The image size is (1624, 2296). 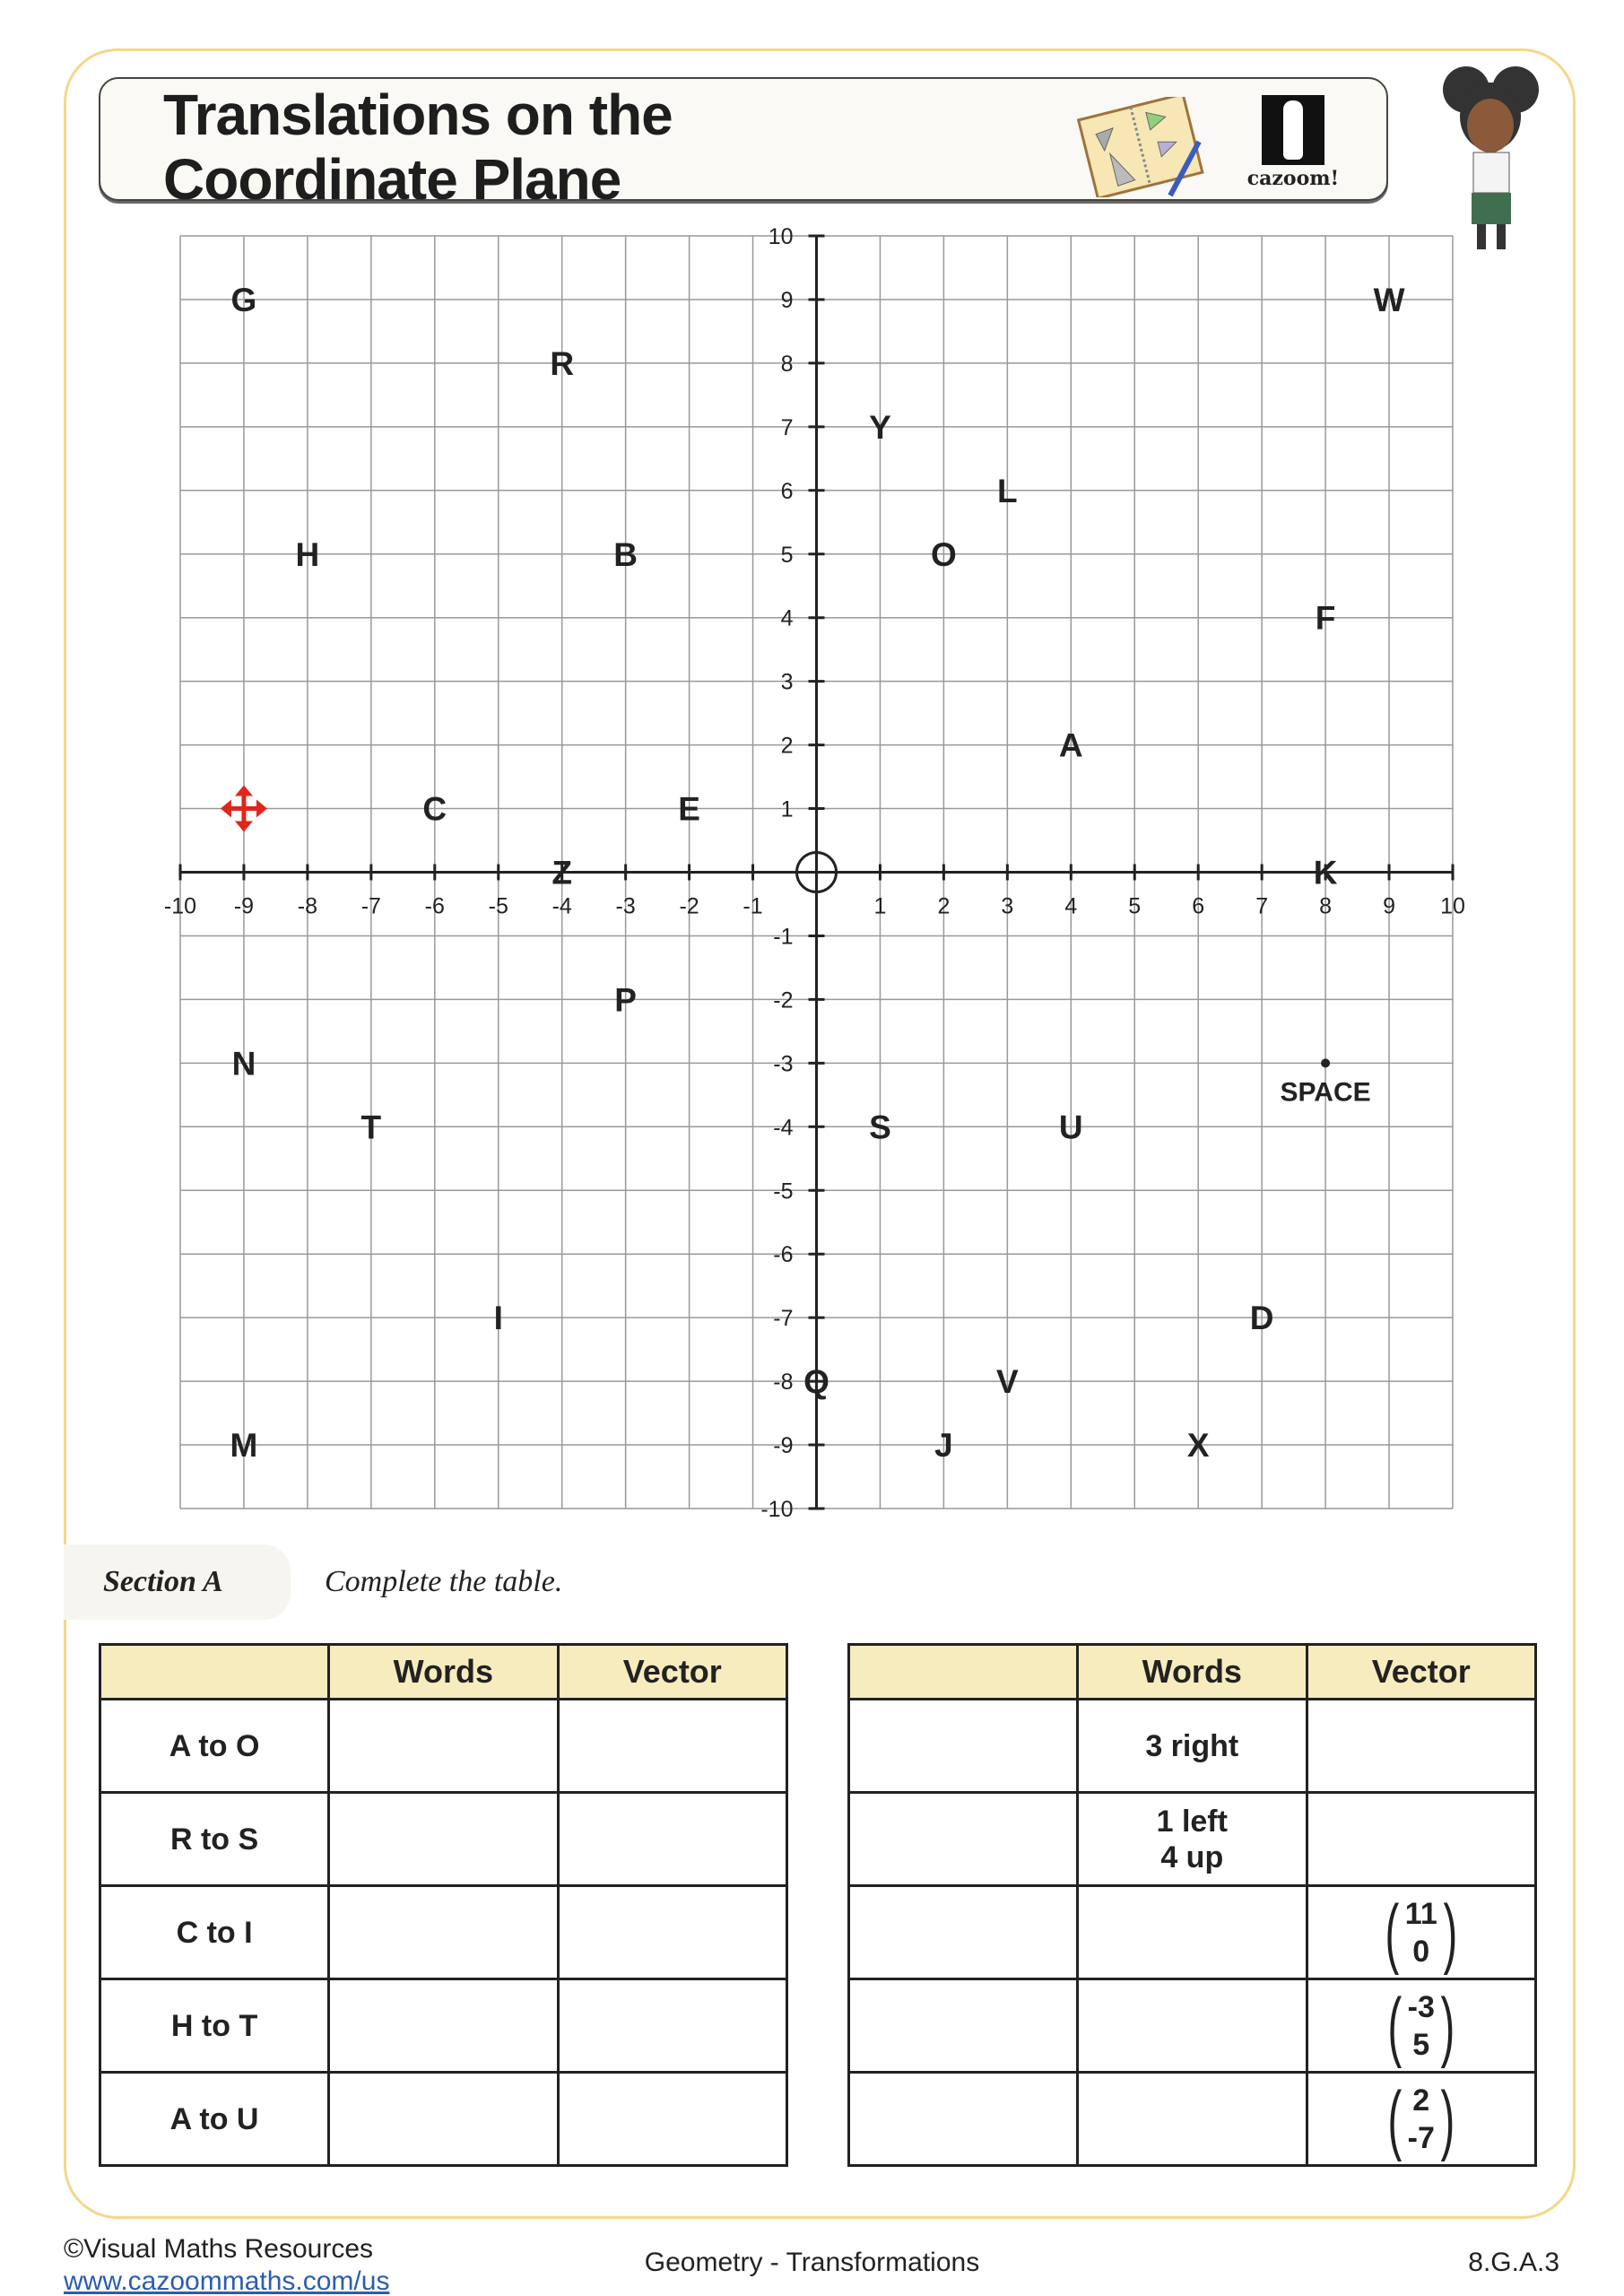 What do you see at coordinates (1326, 873) in the screenshot?
I see `point-label-K: K` at bounding box center [1326, 873].